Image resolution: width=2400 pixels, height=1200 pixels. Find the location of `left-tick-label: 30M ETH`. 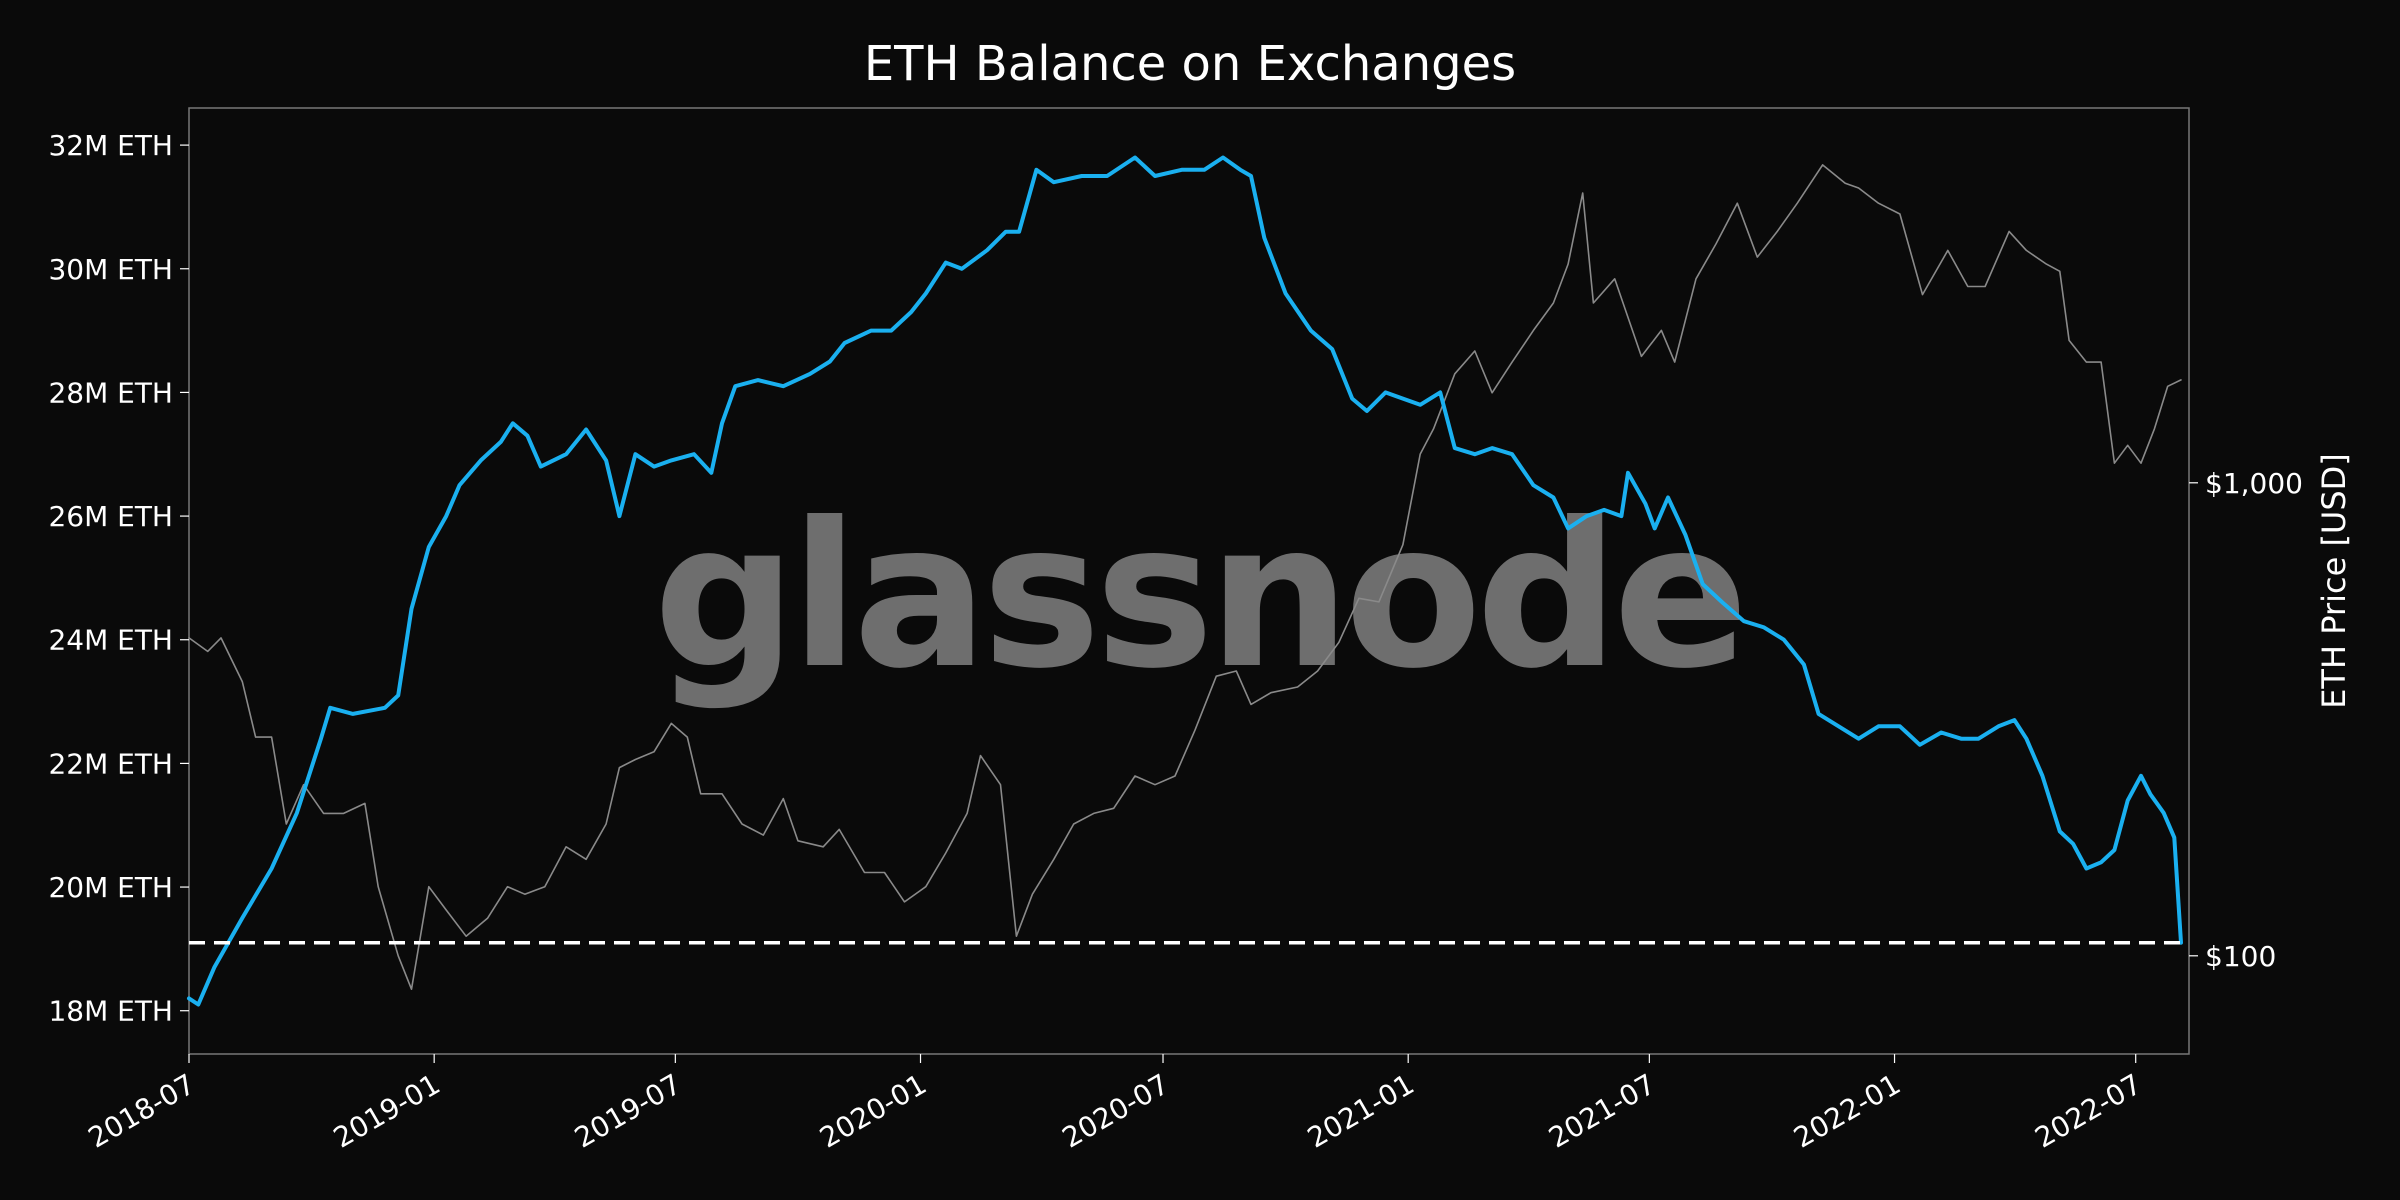

left-tick-label: 30M ETH is located at coordinates (110, 269).